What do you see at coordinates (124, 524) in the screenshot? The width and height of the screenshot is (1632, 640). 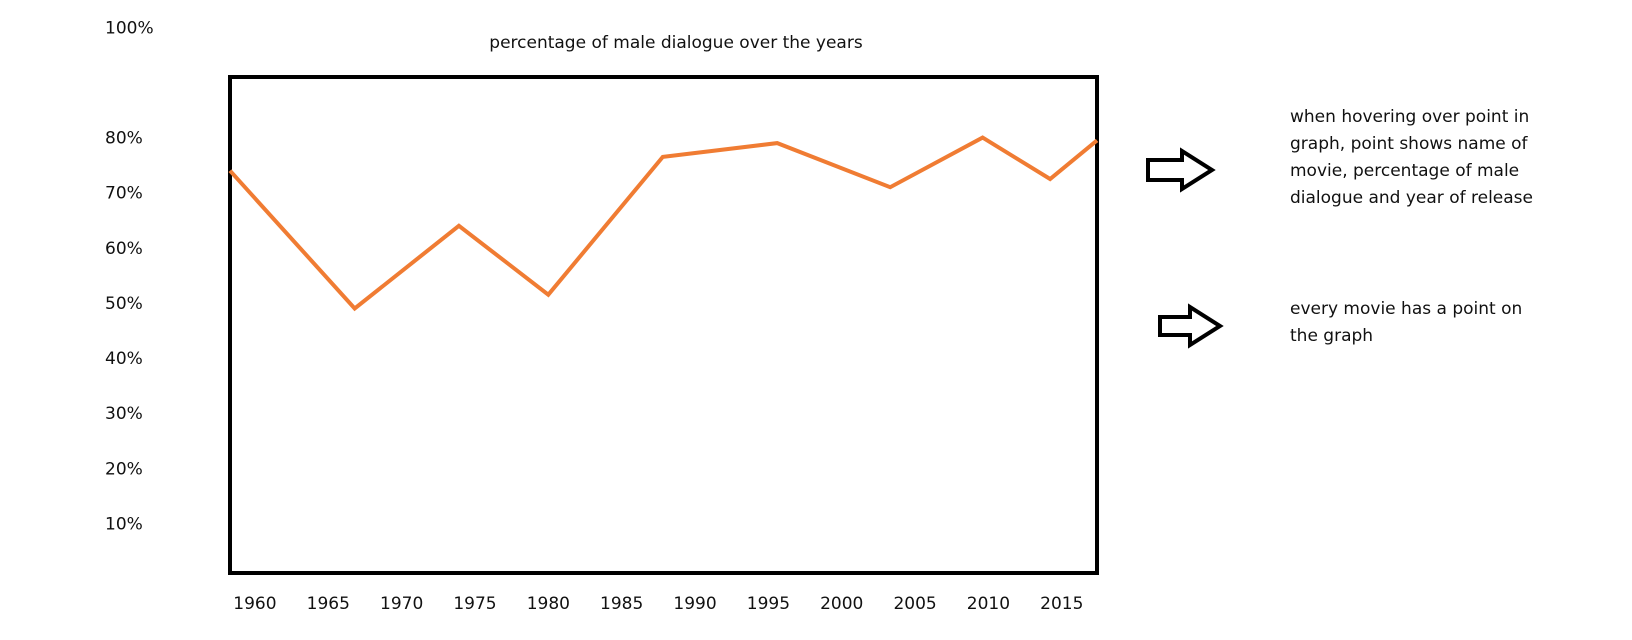 I see `y-tick-label: 10%` at bounding box center [124, 524].